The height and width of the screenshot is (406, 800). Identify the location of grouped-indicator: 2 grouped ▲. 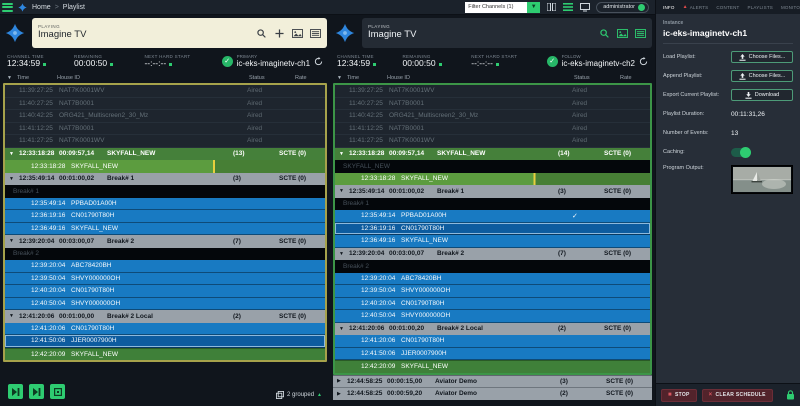
(193, 395).